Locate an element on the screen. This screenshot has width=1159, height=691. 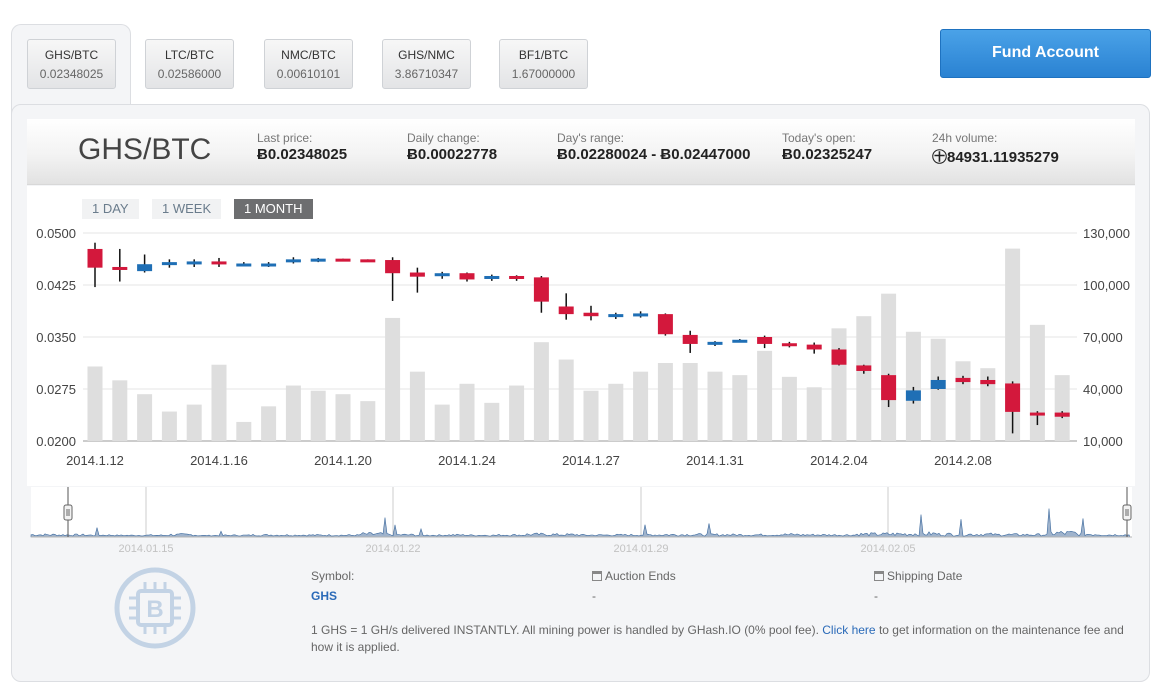
today-open-label: Today's open: is located at coordinates (819, 138).